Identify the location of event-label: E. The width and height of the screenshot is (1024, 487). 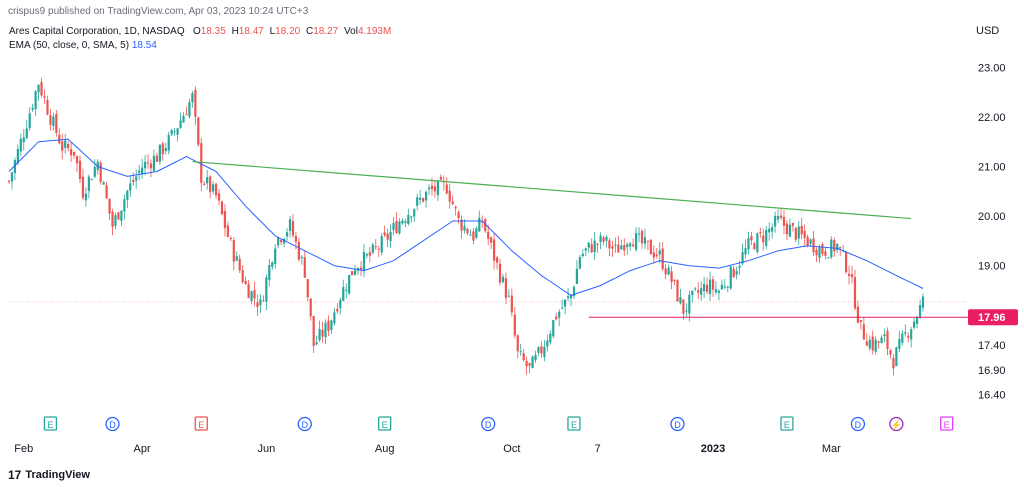
(787, 425).